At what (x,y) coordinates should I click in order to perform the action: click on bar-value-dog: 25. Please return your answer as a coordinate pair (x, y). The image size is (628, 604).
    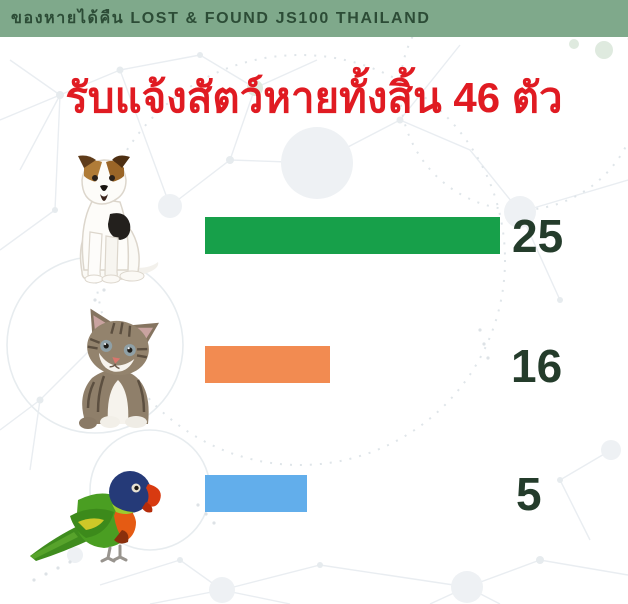
    Looking at the image, I should click on (538, 236).